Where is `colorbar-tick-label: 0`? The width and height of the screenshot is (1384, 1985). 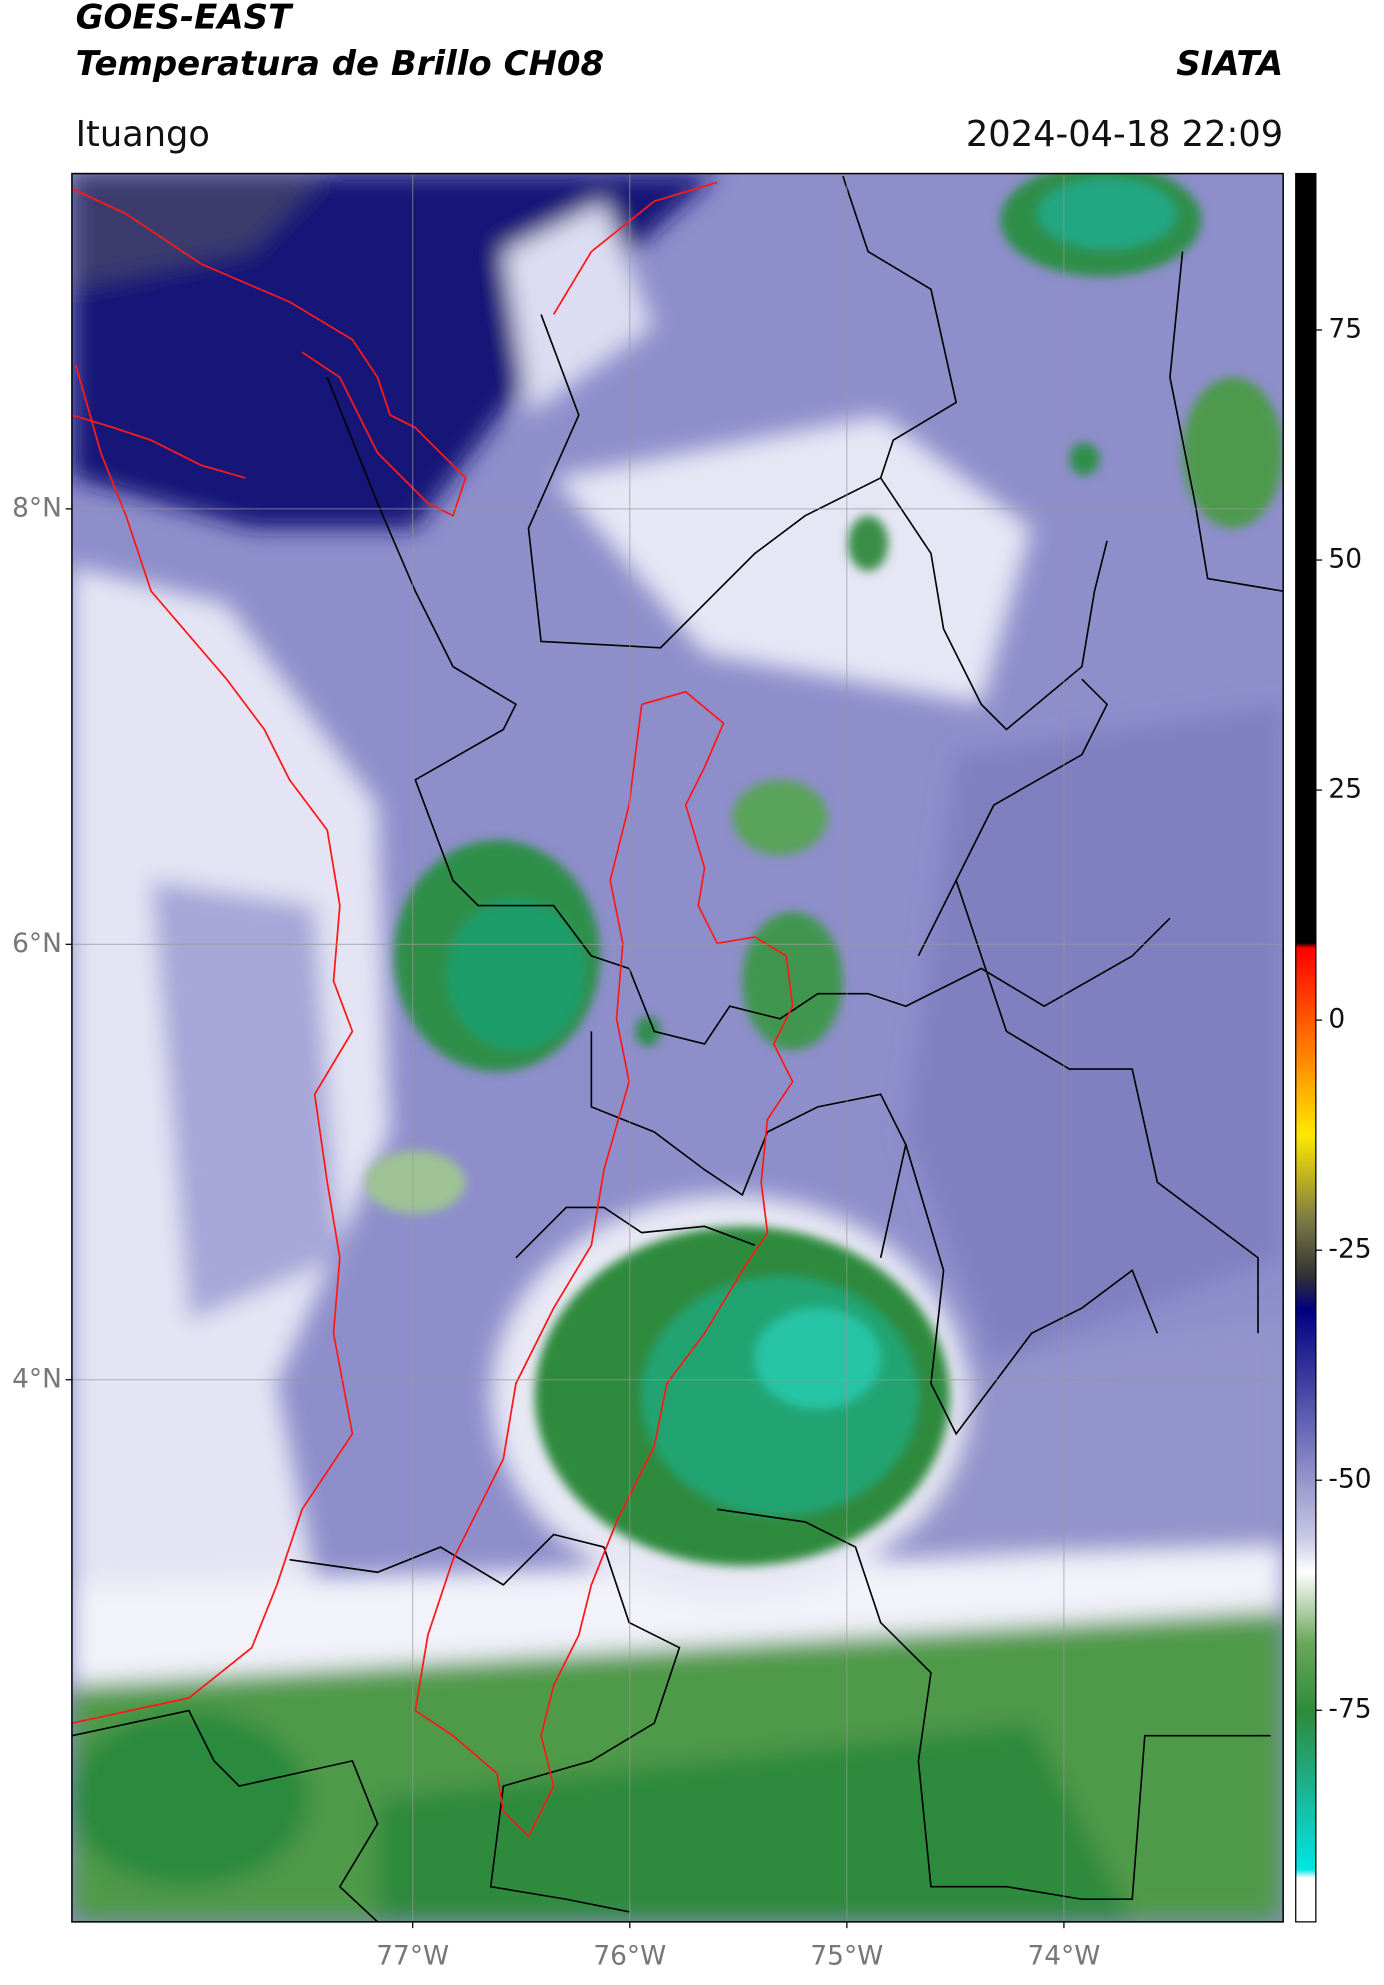 colorbar-tick-label: 0 is located at coordinates (1336, 1019).